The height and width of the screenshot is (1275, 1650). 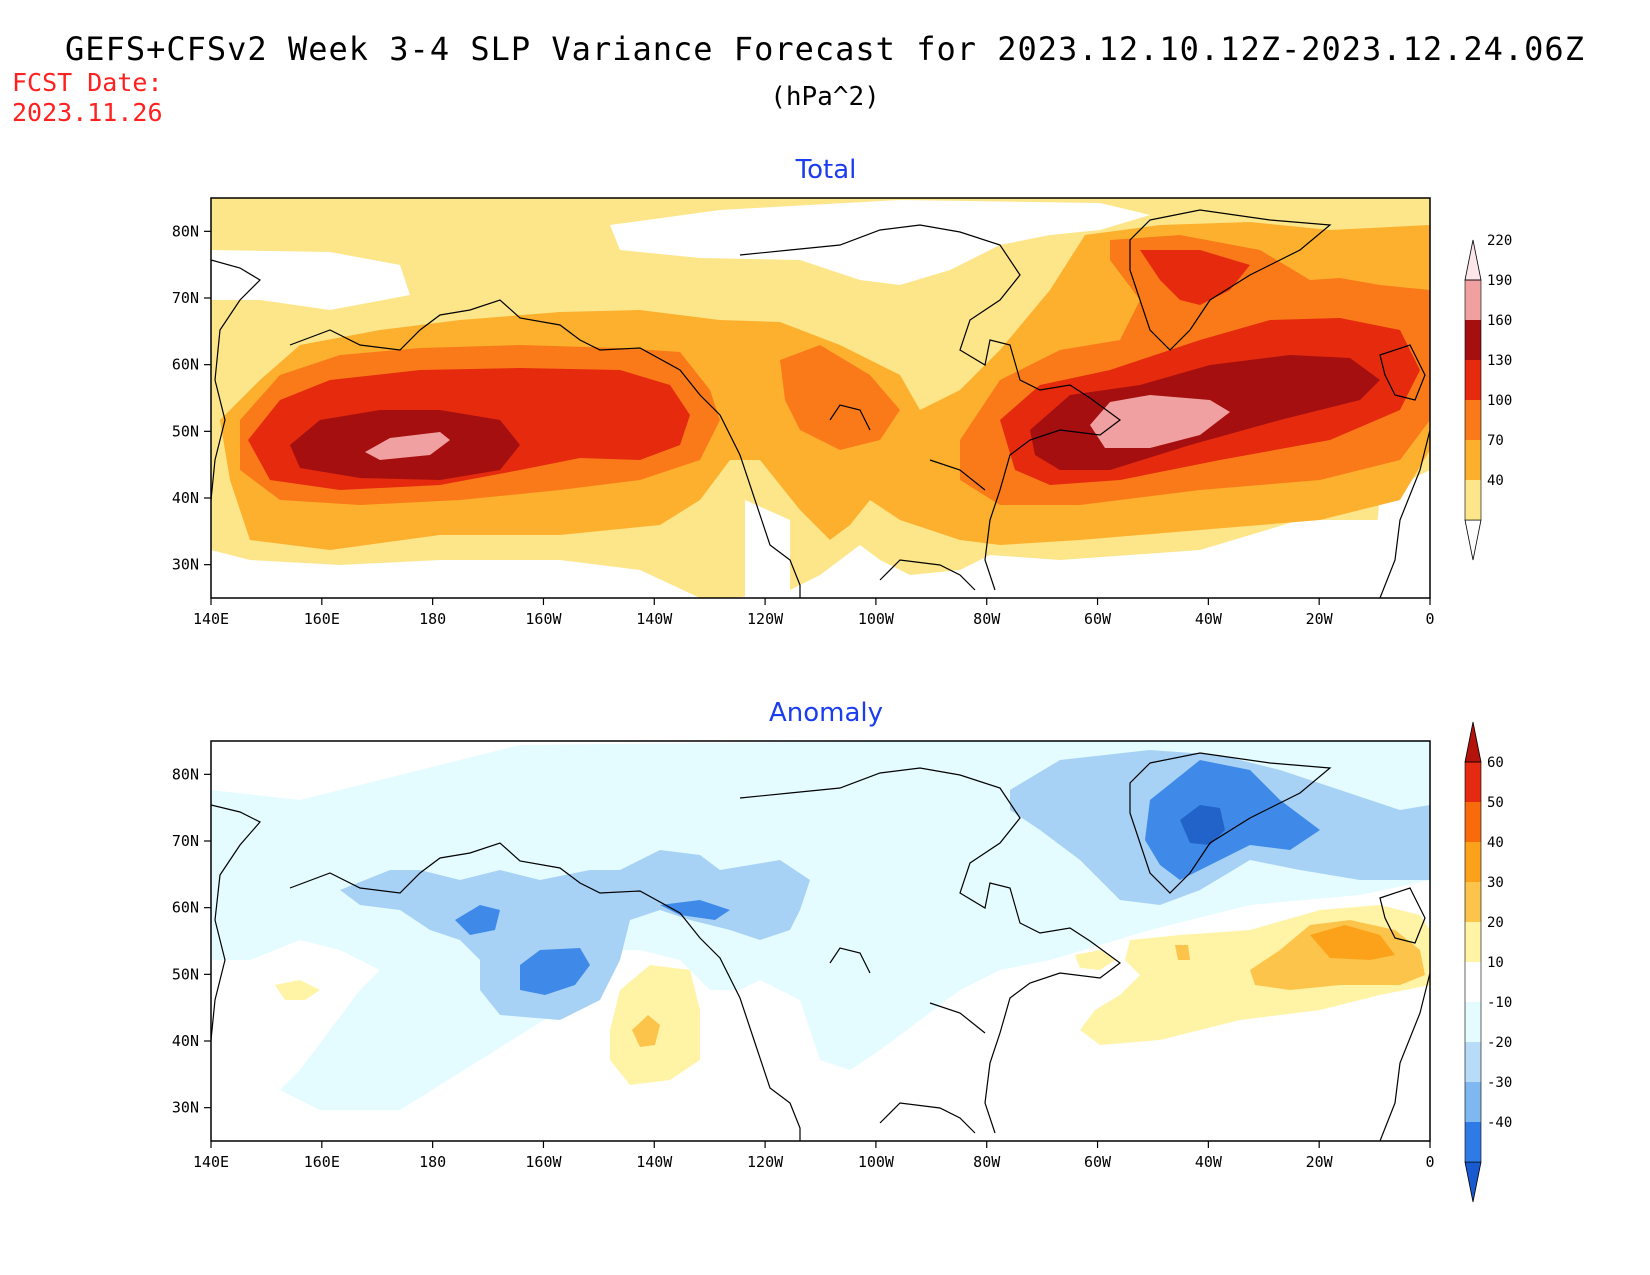 What do you see at coordinates (1320, 1162) in the screenshot?
I see `anomaly-x-tick-label: 20W` at bounding box center [1320, 1162].